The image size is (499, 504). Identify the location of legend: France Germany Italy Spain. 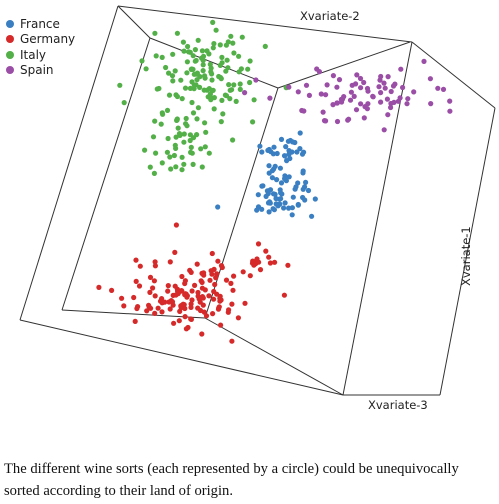
(40, 47).